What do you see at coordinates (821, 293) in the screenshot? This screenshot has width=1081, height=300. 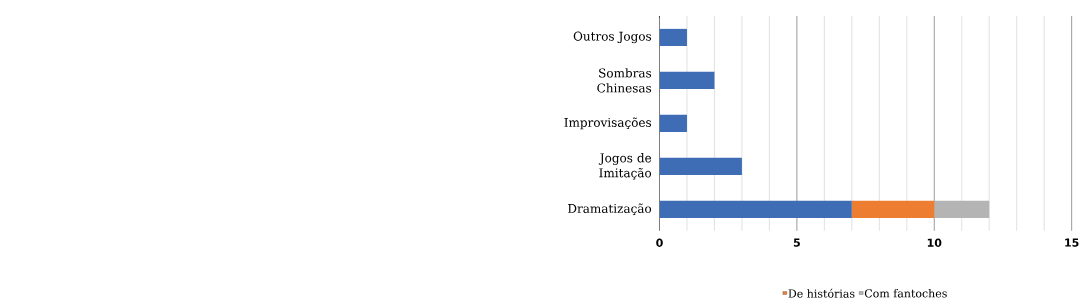 I see `legend-label: De histórias` at bounding box center [821, 293].